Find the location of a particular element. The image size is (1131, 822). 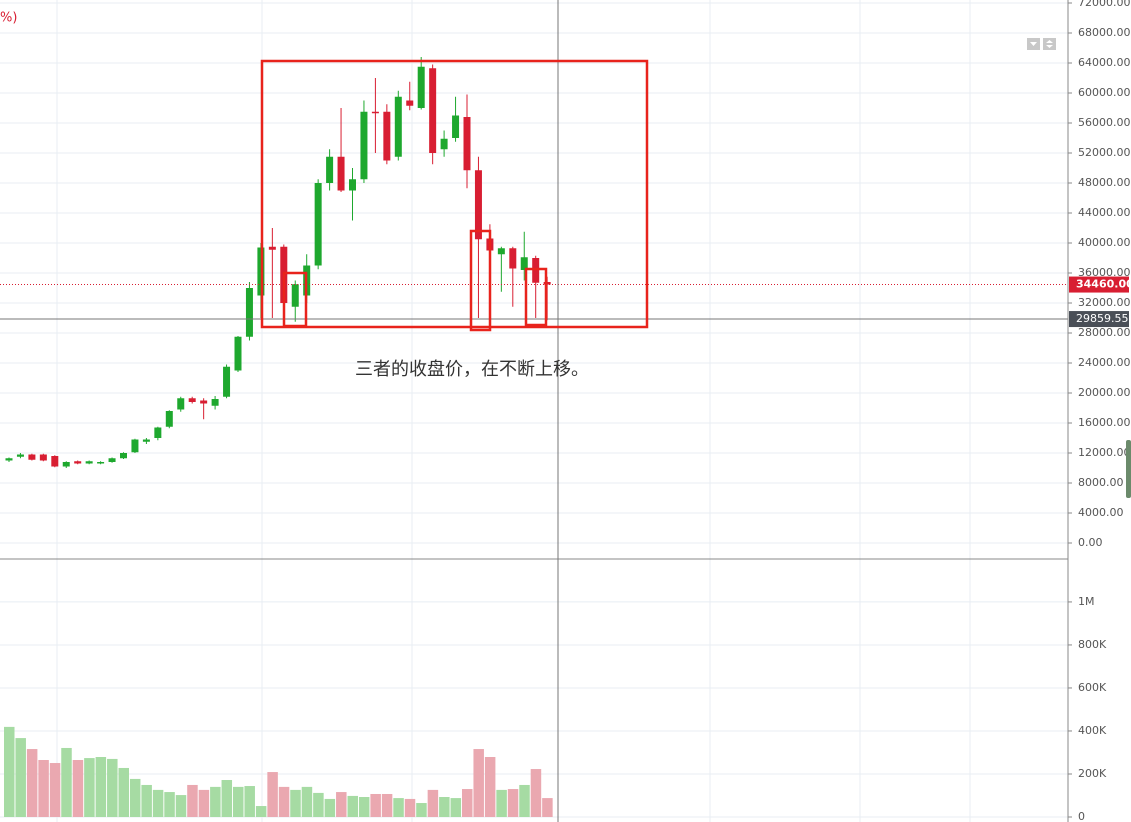

y-tick-label: 68000.00 is located at coordinates (1104, 32).